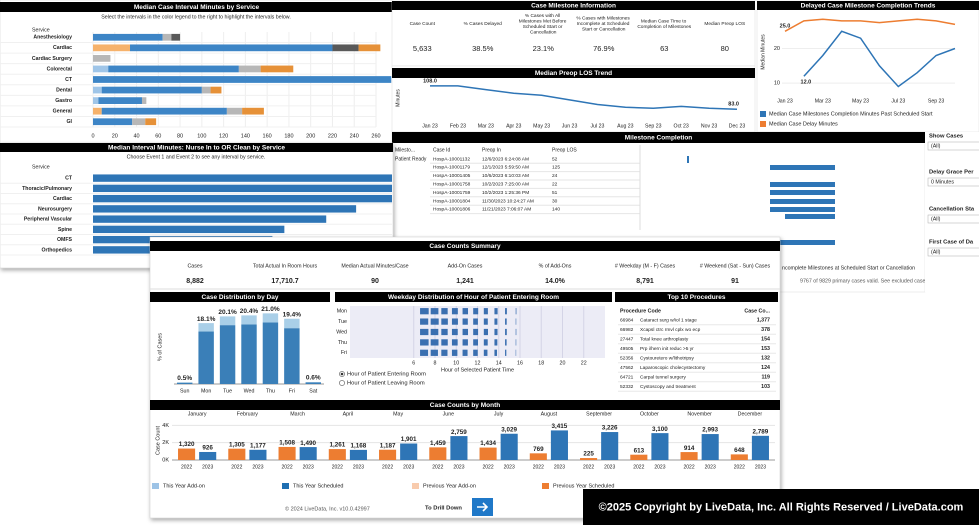 The image size is (979, 525). I want to click on y-tick-label: 20, so click(777, 49).